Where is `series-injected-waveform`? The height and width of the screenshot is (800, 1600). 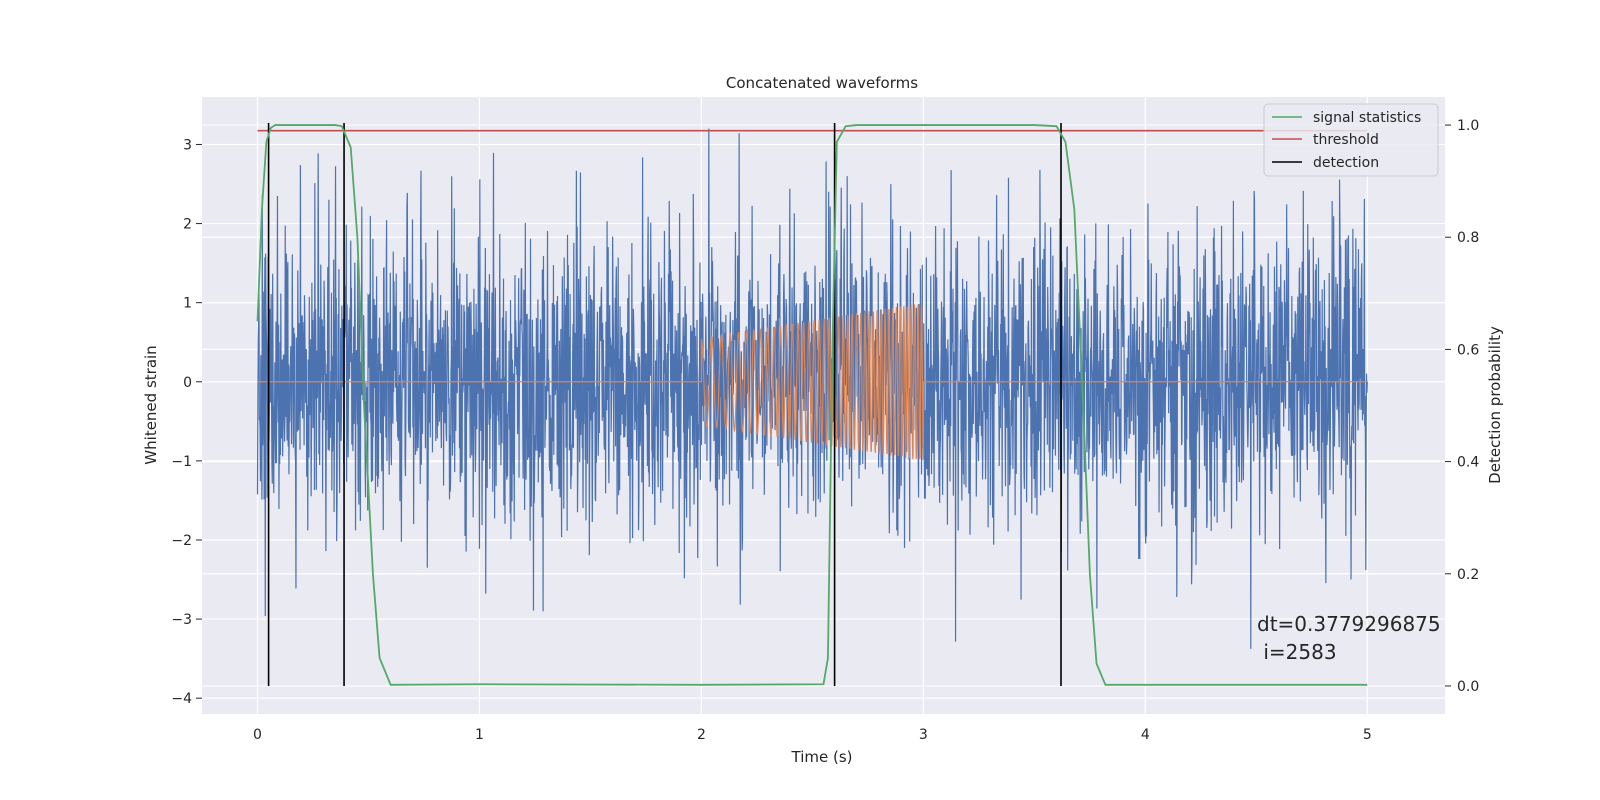 series-injected-waveform is located at coordinates (812, 382).